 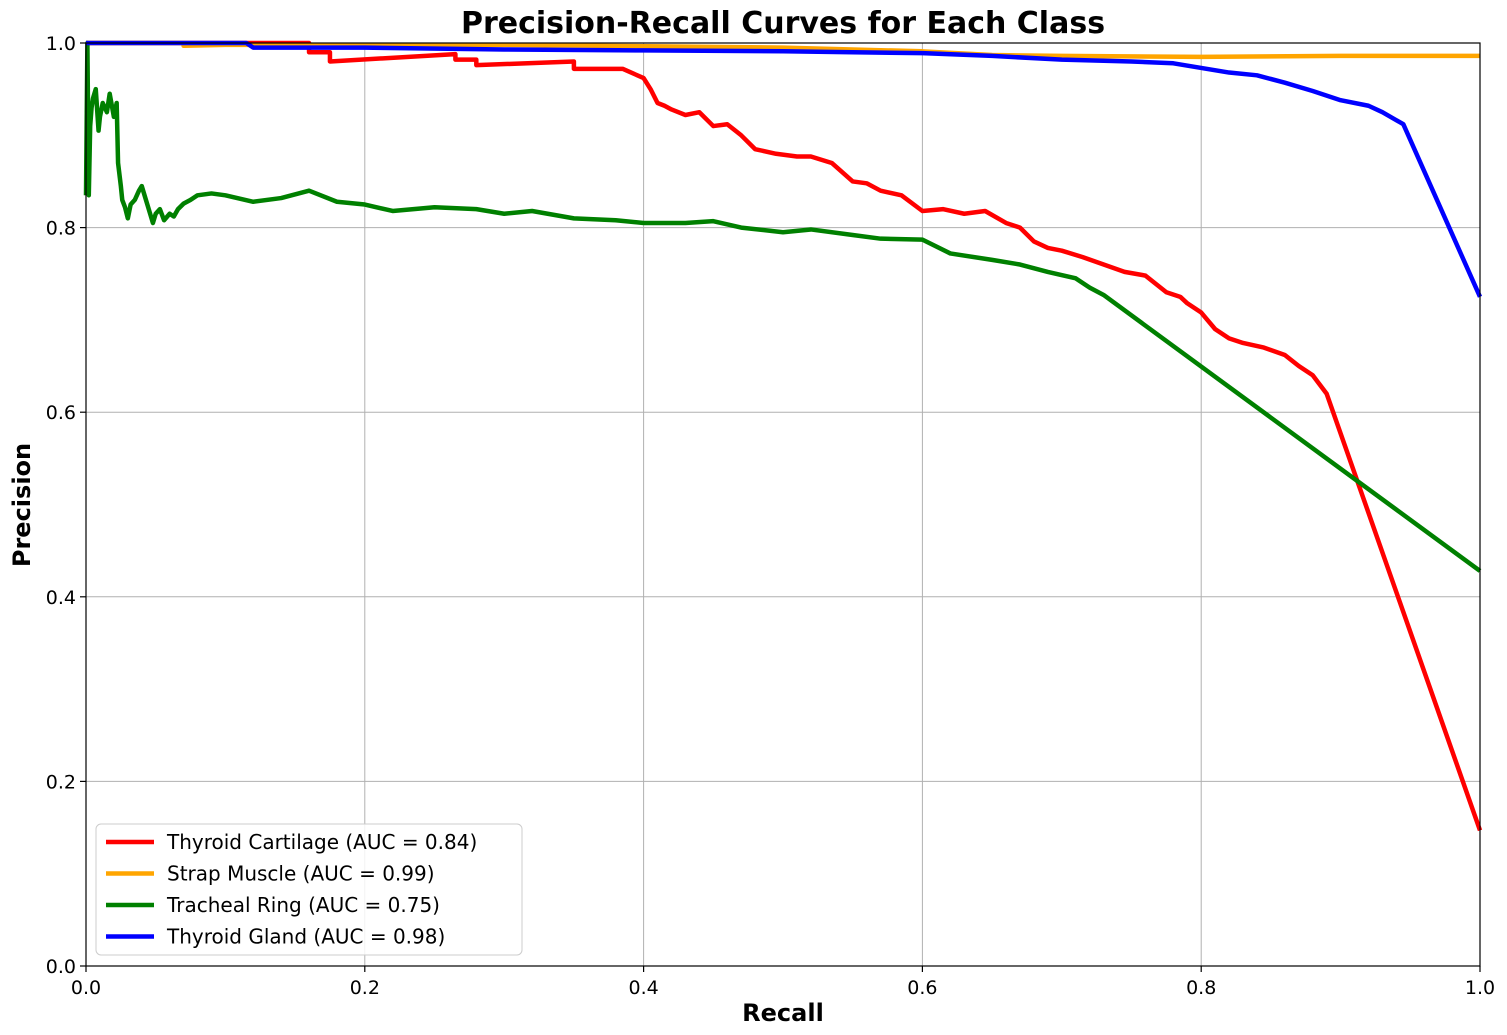 What do you see at coordinates (61, 782) in the screenshot?
I see `y-tick-label: 0.2` at bounding box center [61, 782].